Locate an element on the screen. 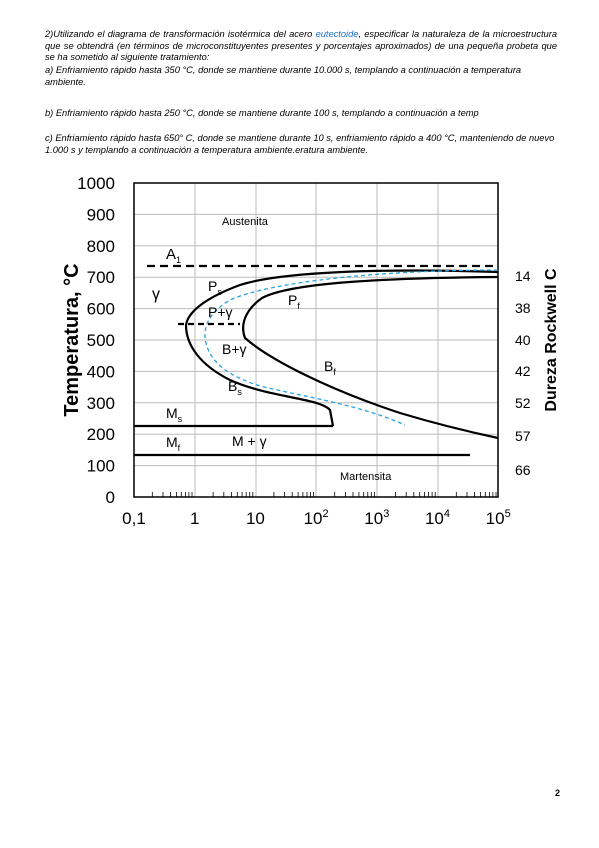 Image resolution: width=599 pixels, height=848 pixels. y-tick-label: 200 is located at coordinates (101, 434).